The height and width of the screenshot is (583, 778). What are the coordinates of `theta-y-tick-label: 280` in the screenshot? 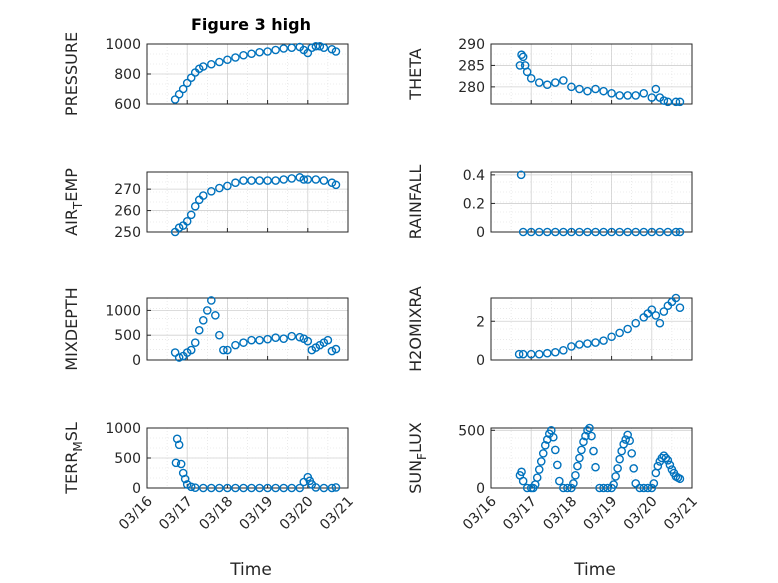 It's located at (471, 88).